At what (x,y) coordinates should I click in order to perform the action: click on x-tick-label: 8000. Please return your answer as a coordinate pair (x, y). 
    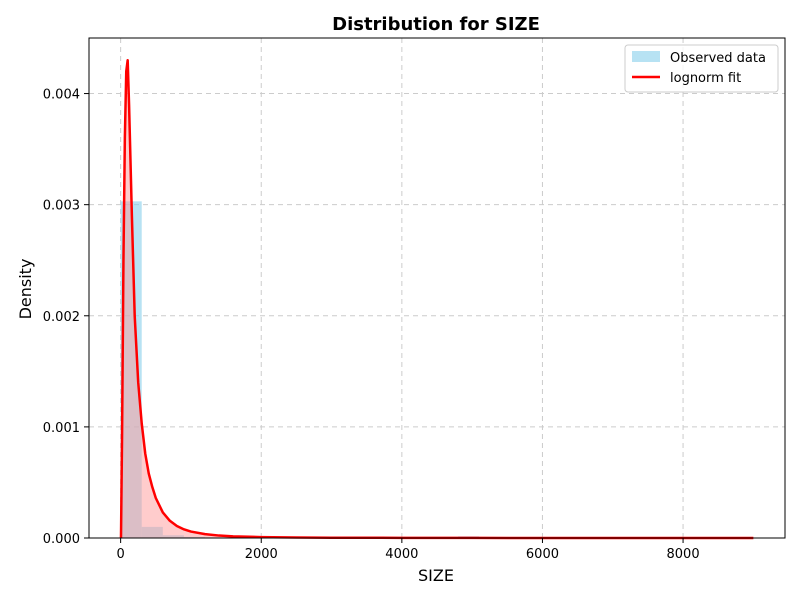
    Looking at the image, I should click on (683, 554).